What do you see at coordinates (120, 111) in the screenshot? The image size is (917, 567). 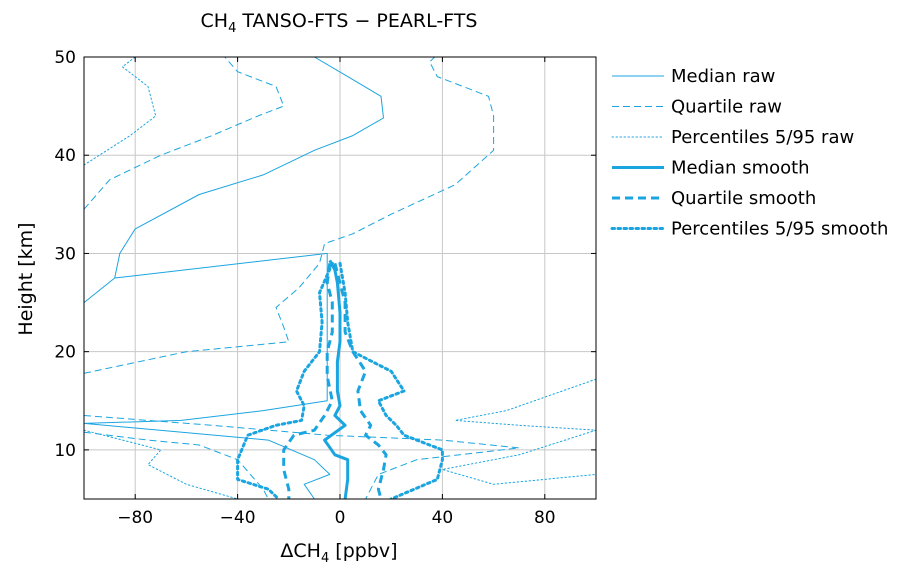 I see `series-percentiles-5-95-raw` at bounding box center [120, 111].